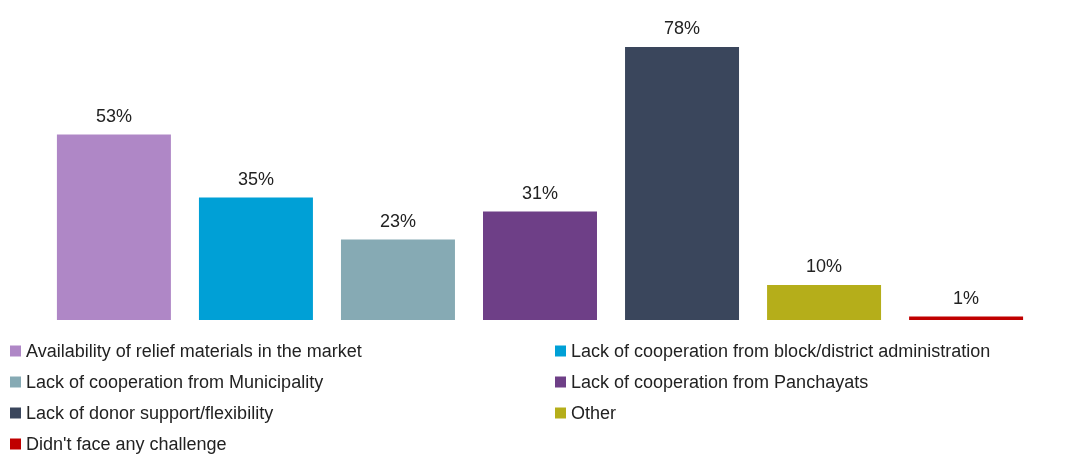 Image resolution: width=1068 pixels, height=457 pixels. What do you see at coordinates (824, 266) in the screenshot?
I see `data-label: 10%` at bounding box center [824, 266].